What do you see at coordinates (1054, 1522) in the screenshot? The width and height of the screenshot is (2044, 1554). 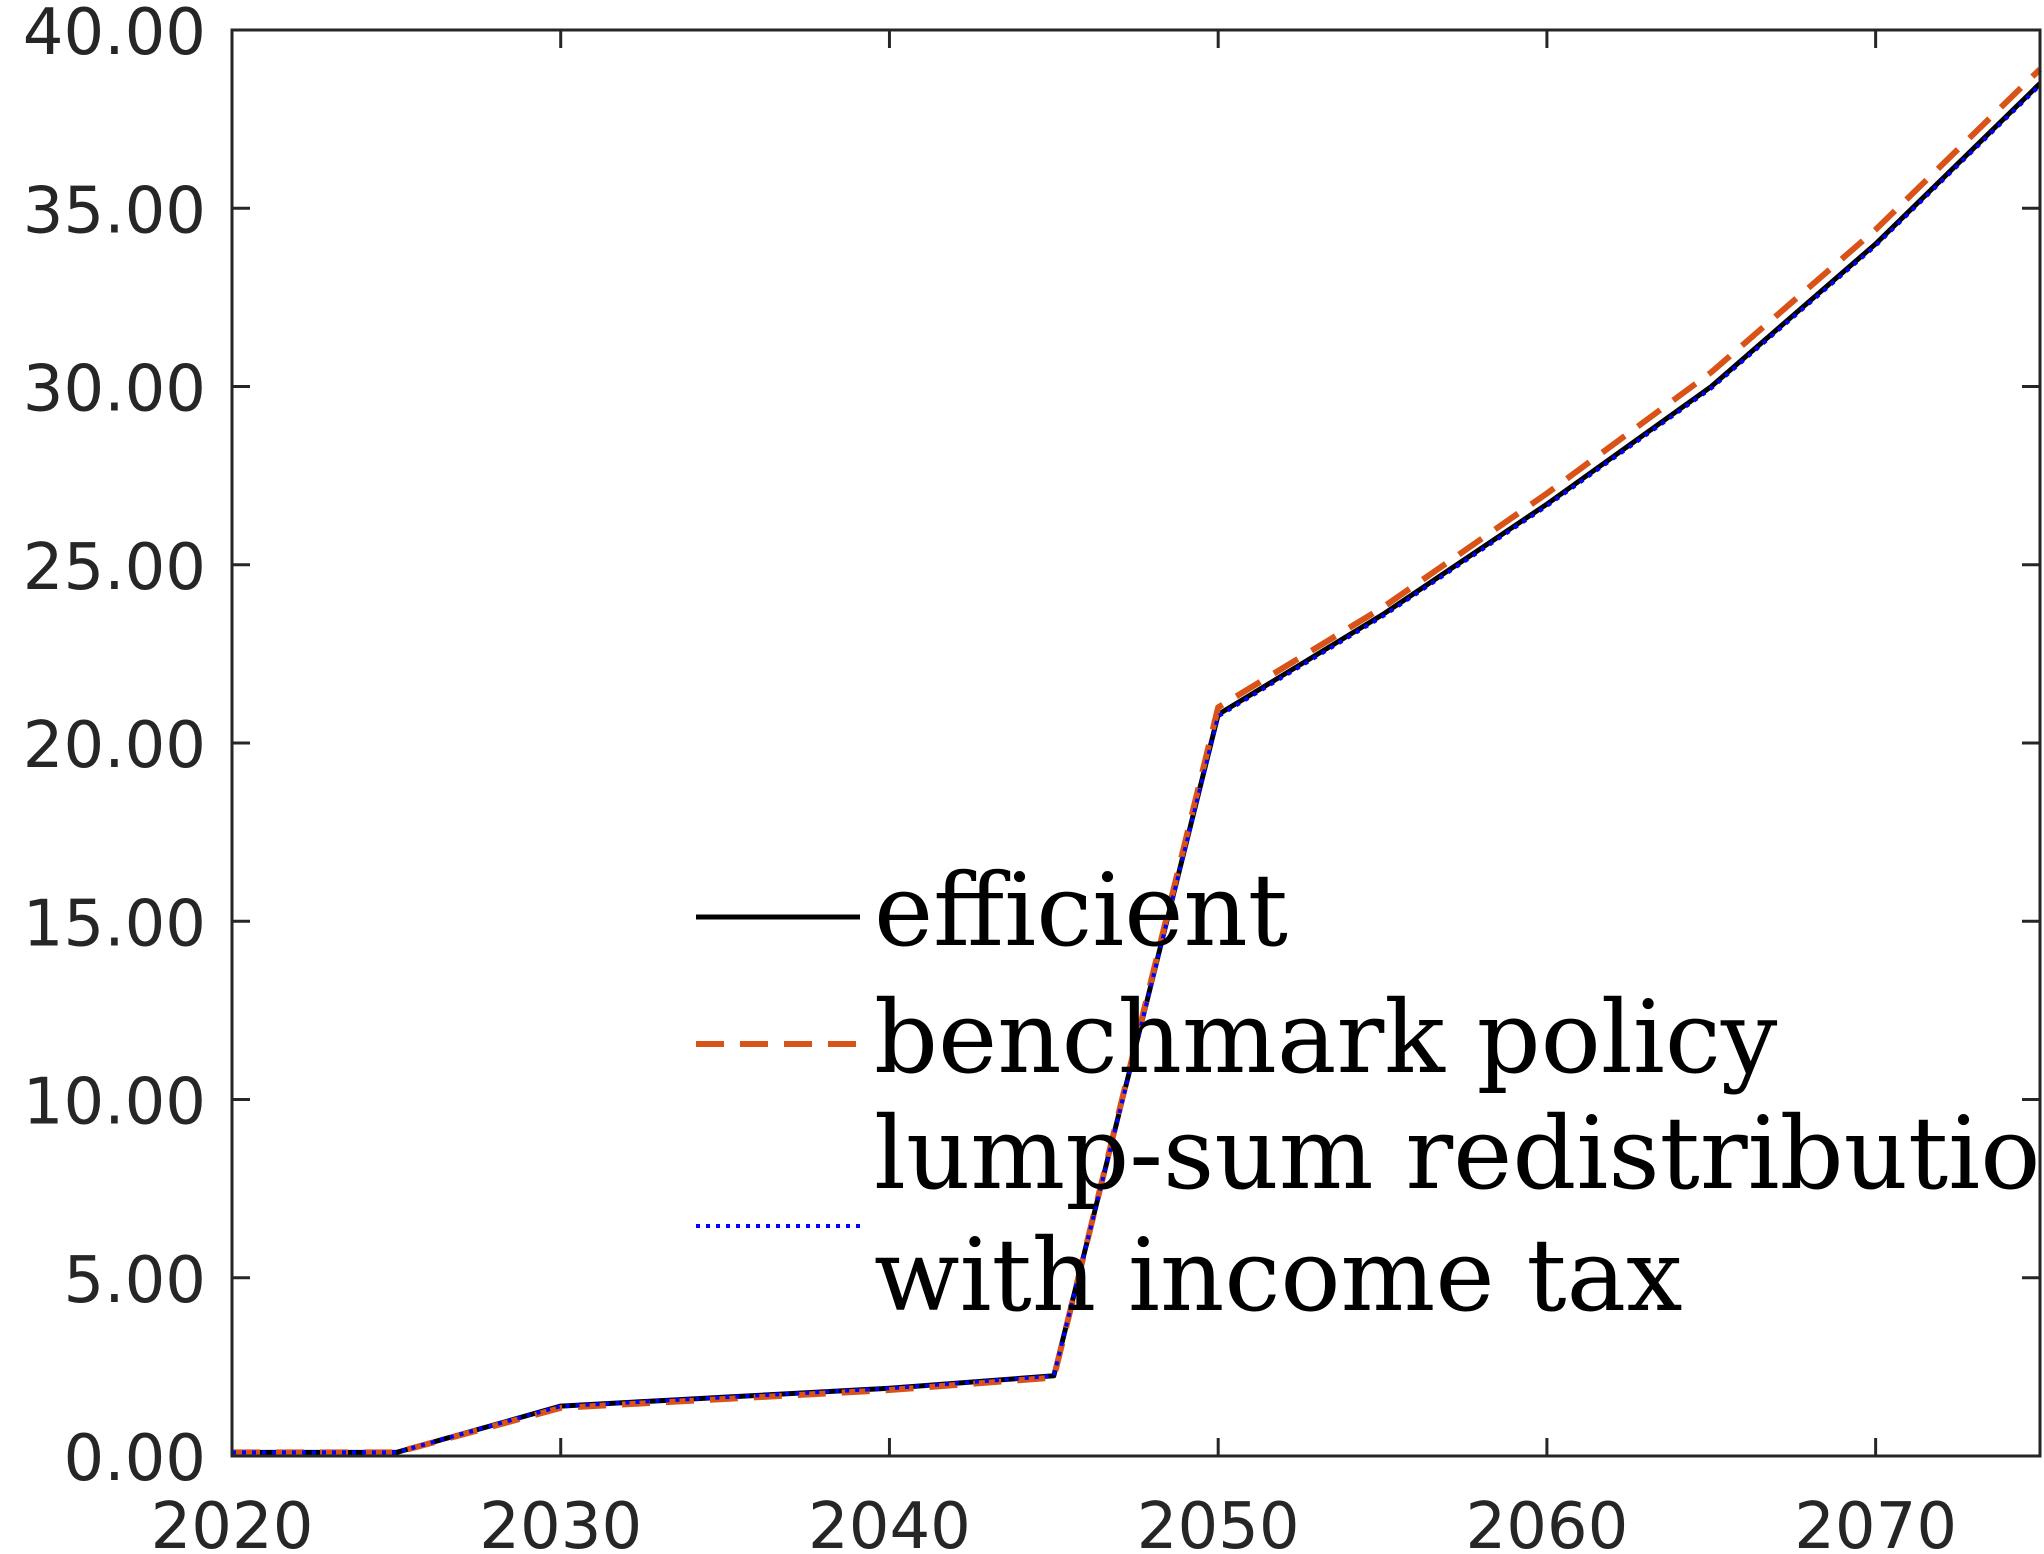 I see `x-axis-tick-labels: 2020 2030 2040 2050 2060 2070` at bounding box center [1054, 1522].